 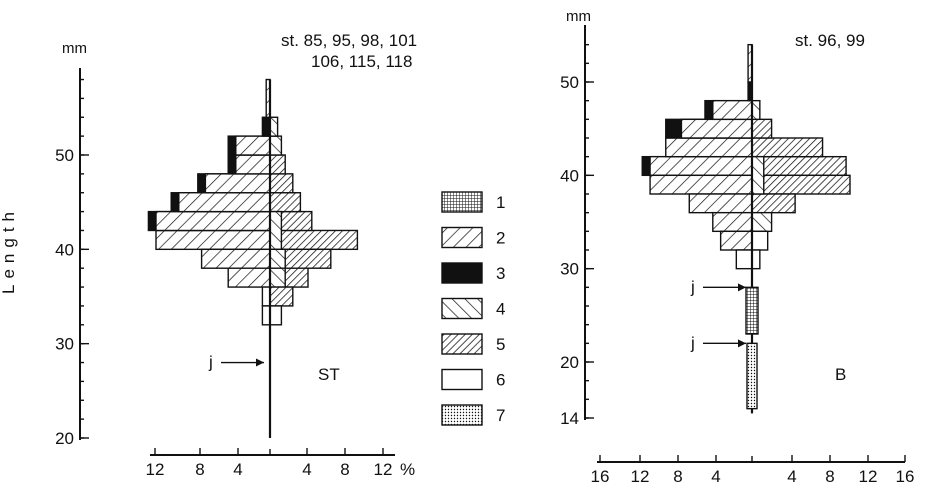 What do you see at coordinates (752, 310) in the screenshot?
I see `stem-cross-bar` at bounding box center [752, 310].